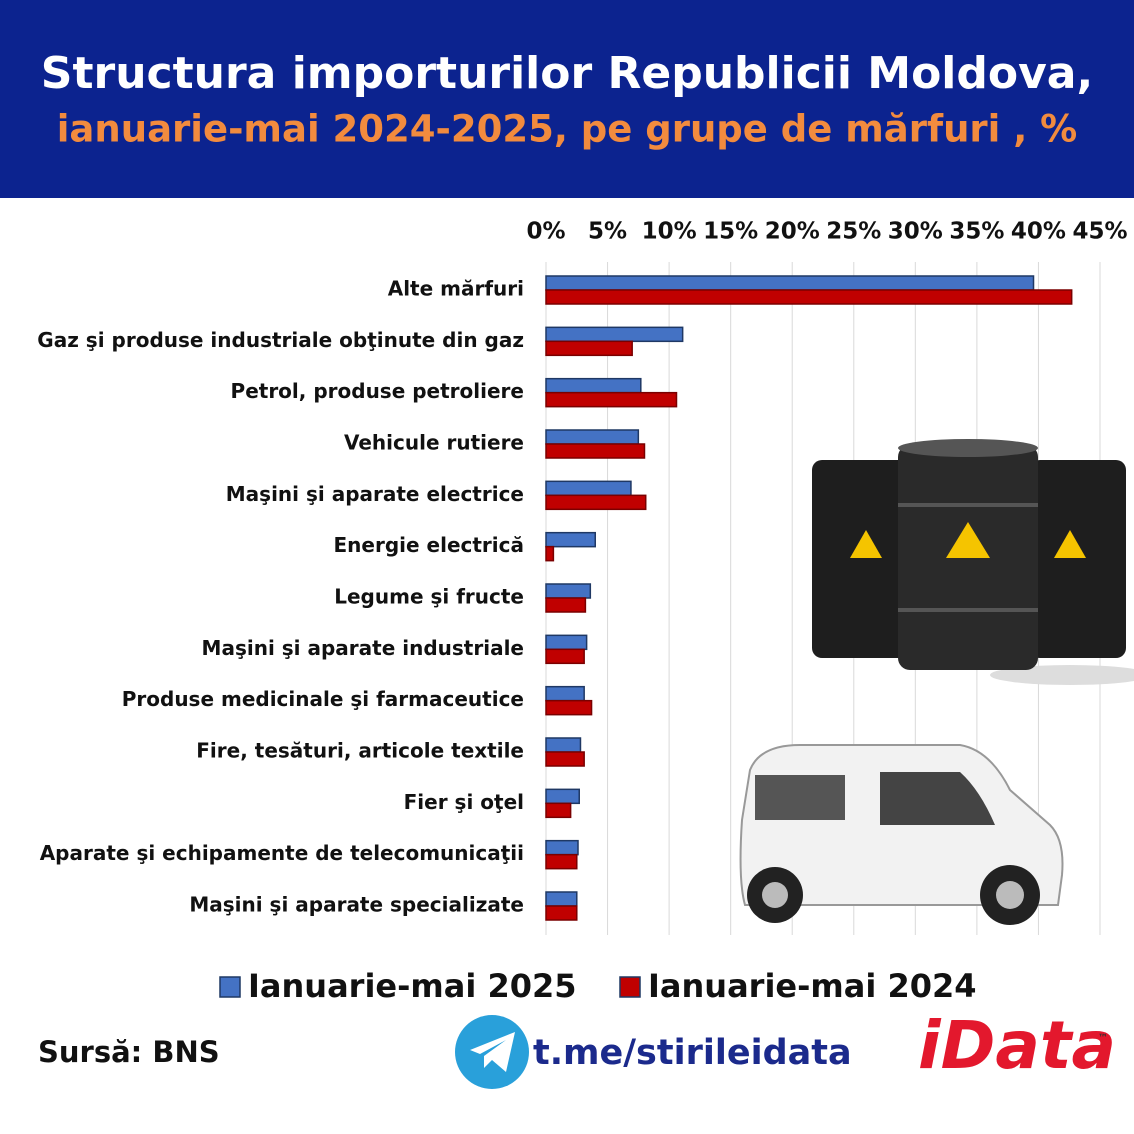 This screenshot has height=1134, width=1134. What do you see at coordinates (429, 545) in the screenshot?
I see `y-tick-label: Energie electrică` at bounding box center [429, 545].